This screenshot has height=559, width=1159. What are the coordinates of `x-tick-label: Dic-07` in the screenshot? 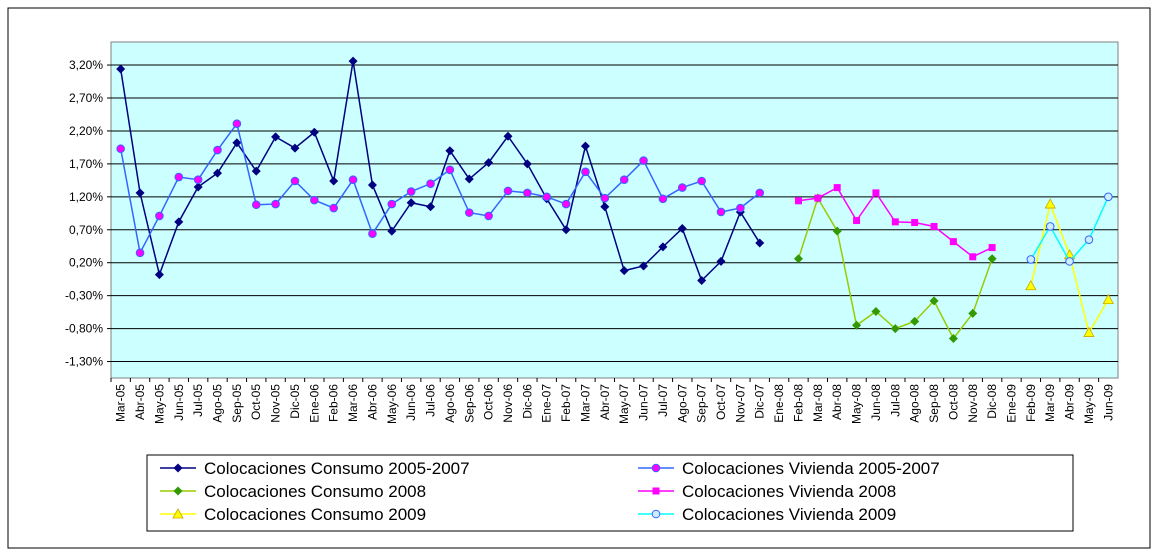 It's located at (760, 401).